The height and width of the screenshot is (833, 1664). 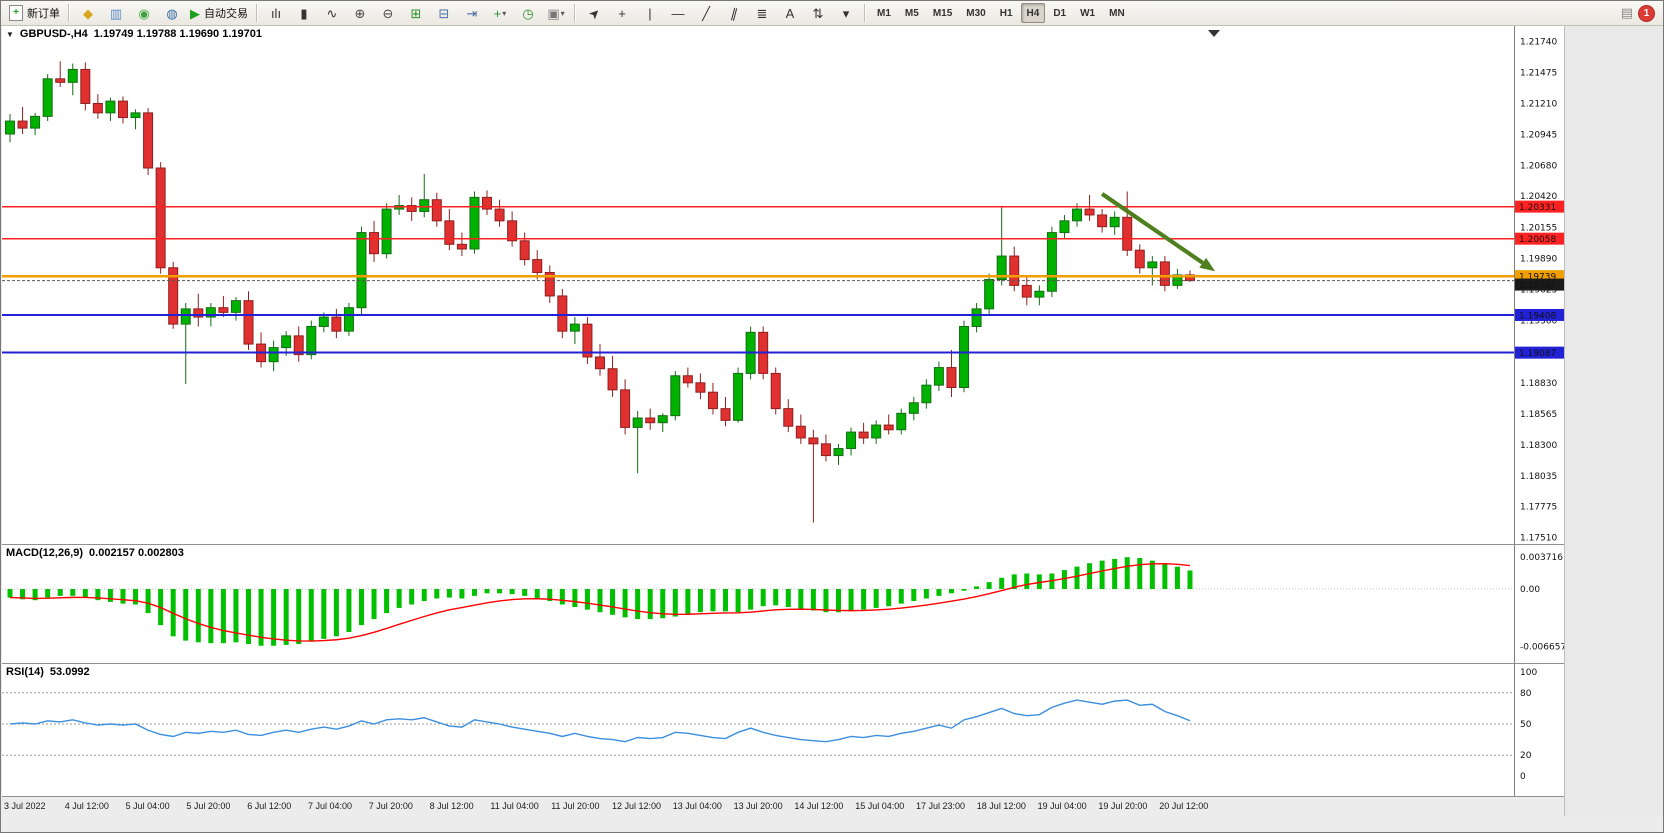 I want to click on chart-toolbar-group: ılı ▮ ∿ ⊕ ⊖ ⊞ ⊟ ⇥ + ▾ ◷ ▣ ▾, so click(x=416, y=13).